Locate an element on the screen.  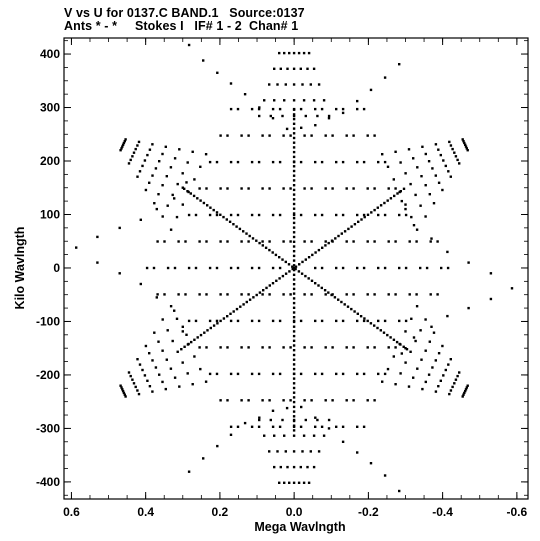
x-axis-title: Mega Wavlngth is located at coordinates (299, 527).